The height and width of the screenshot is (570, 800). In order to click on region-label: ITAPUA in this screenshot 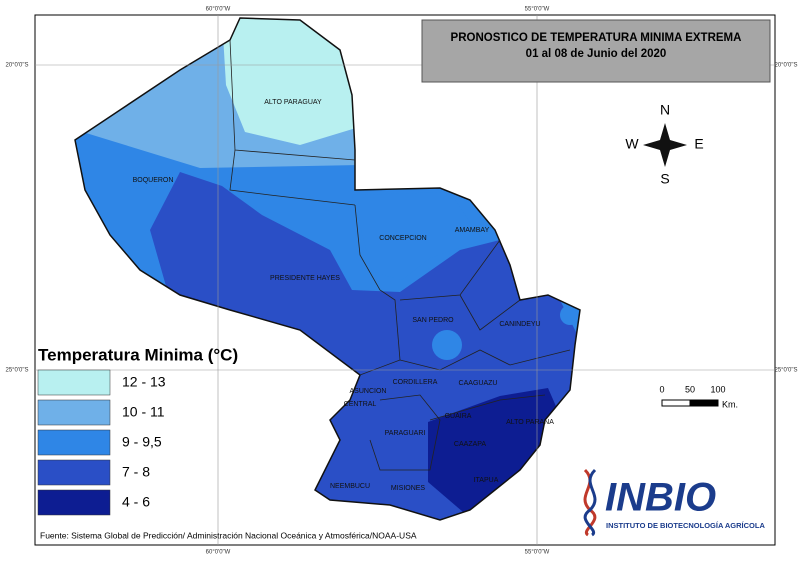, I will do `click(486, 480)`.